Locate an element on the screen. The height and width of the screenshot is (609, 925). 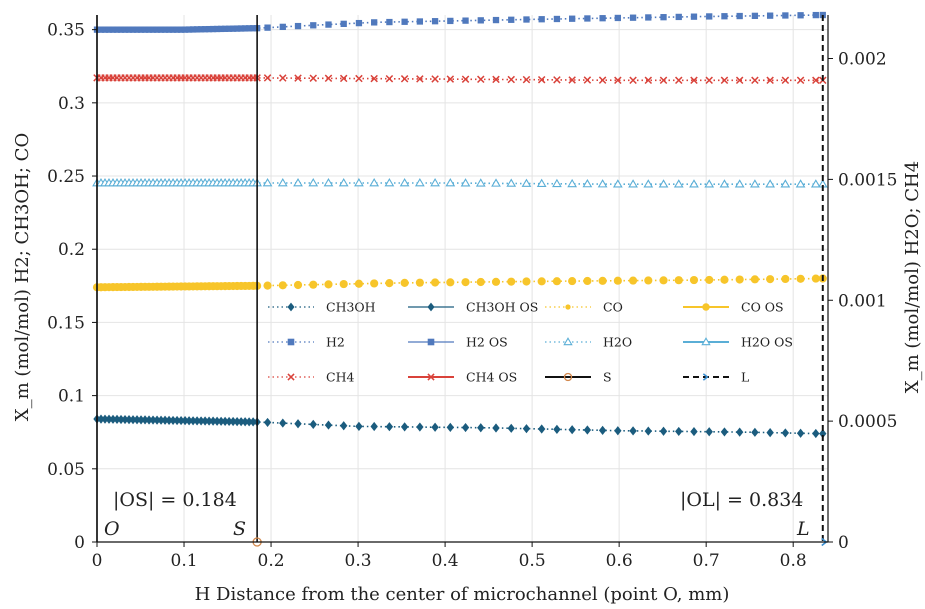
y-left-tick-label: 0.2 is located at coordinates (71, 250).